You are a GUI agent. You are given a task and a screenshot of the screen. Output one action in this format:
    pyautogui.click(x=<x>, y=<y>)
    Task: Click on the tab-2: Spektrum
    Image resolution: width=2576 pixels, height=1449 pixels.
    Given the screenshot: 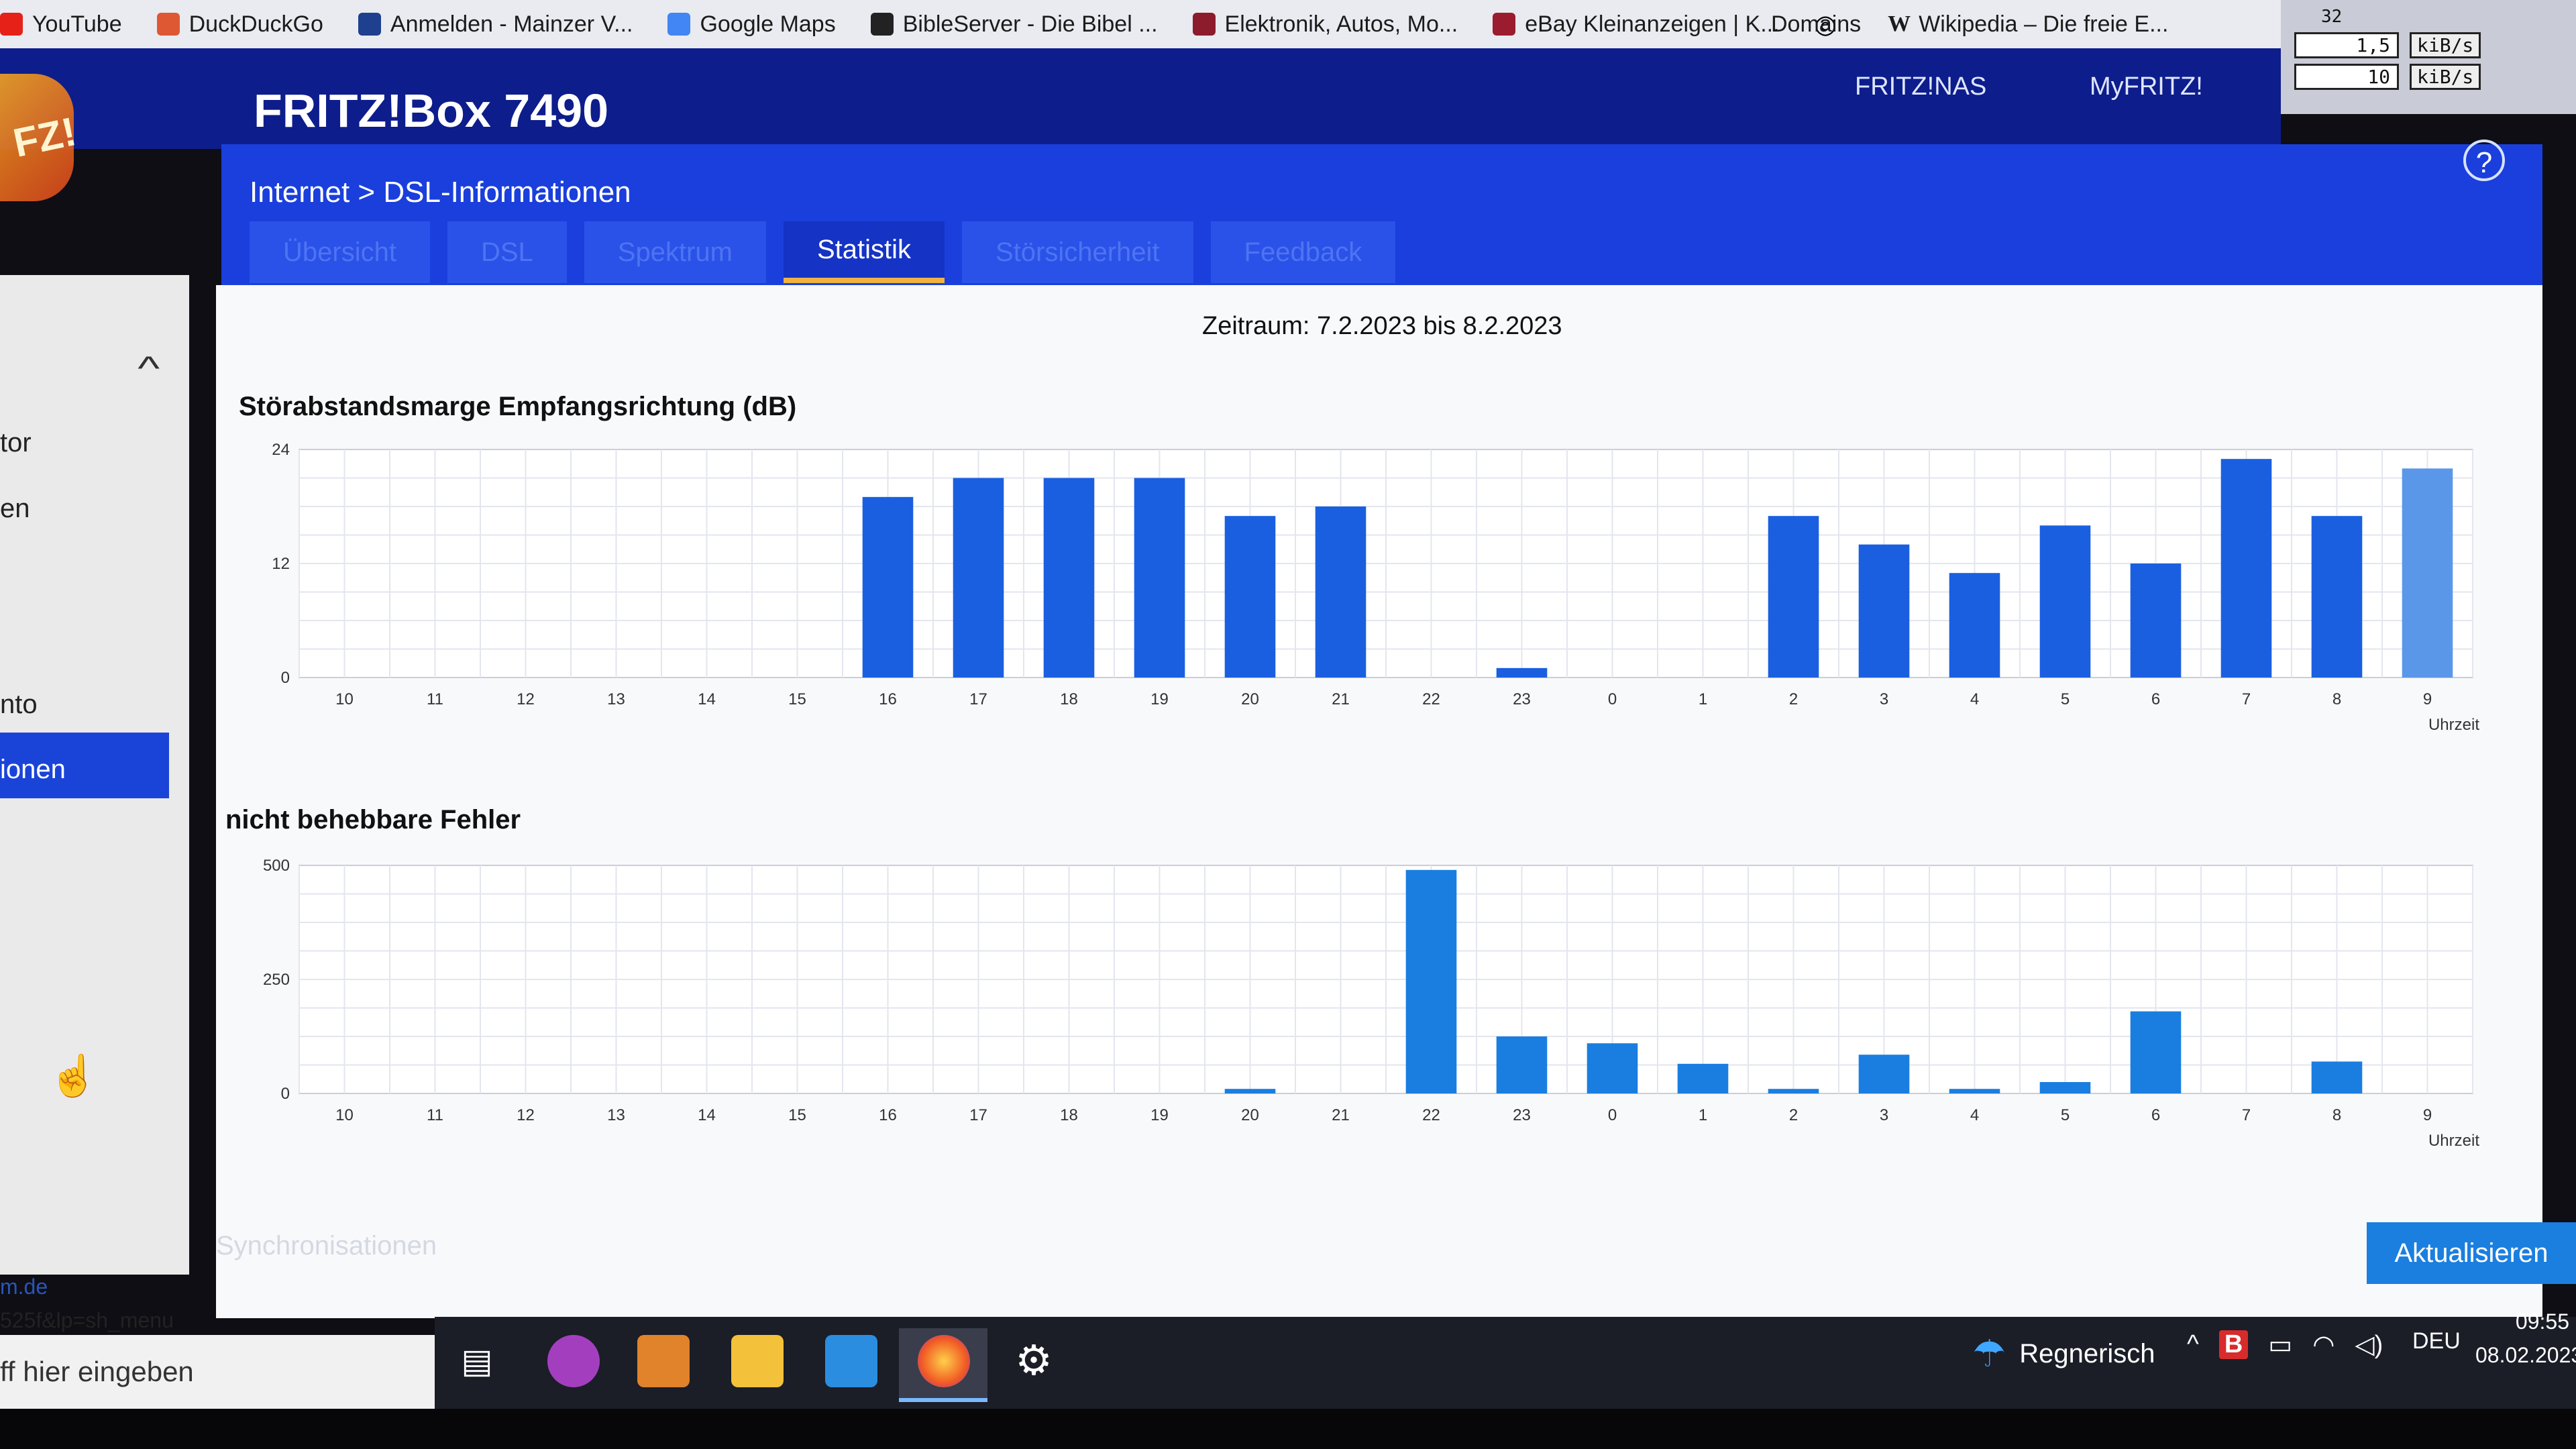 What is the action you would take?
    pyautogui.click(x=675, y=252)
    